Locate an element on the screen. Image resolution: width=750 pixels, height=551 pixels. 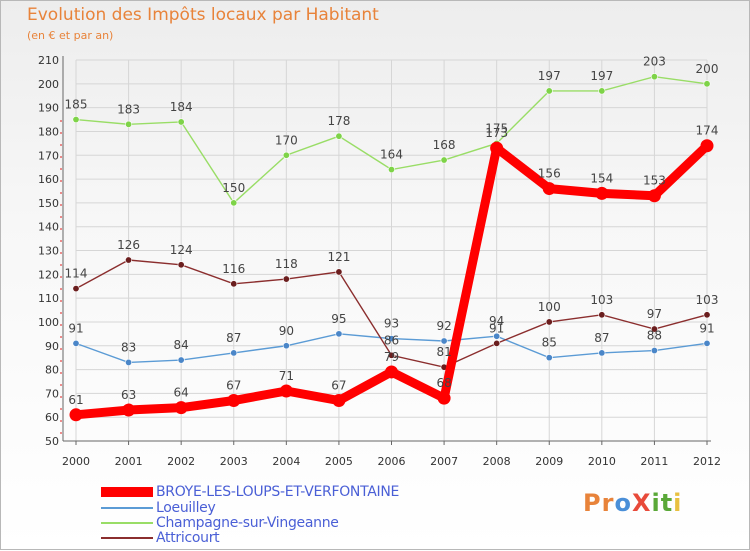
data-label: 79 is located at coordinates (391, 357).